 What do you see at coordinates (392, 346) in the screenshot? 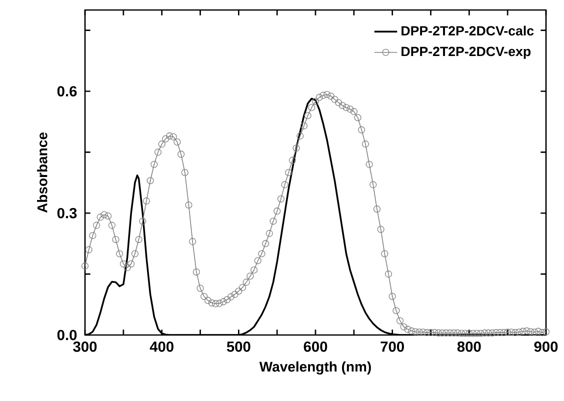
I see `x-tick-label: 700` at bounding box center [392, 346].